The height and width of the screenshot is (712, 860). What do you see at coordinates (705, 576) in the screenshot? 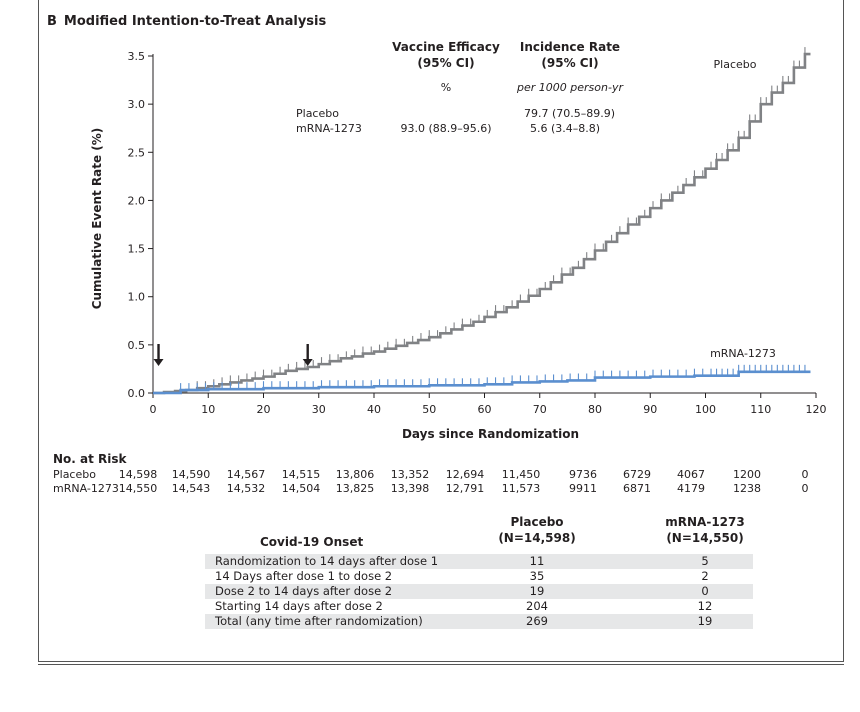
I see `onset-row-mrna: 2` at bounding box center [705, 576].